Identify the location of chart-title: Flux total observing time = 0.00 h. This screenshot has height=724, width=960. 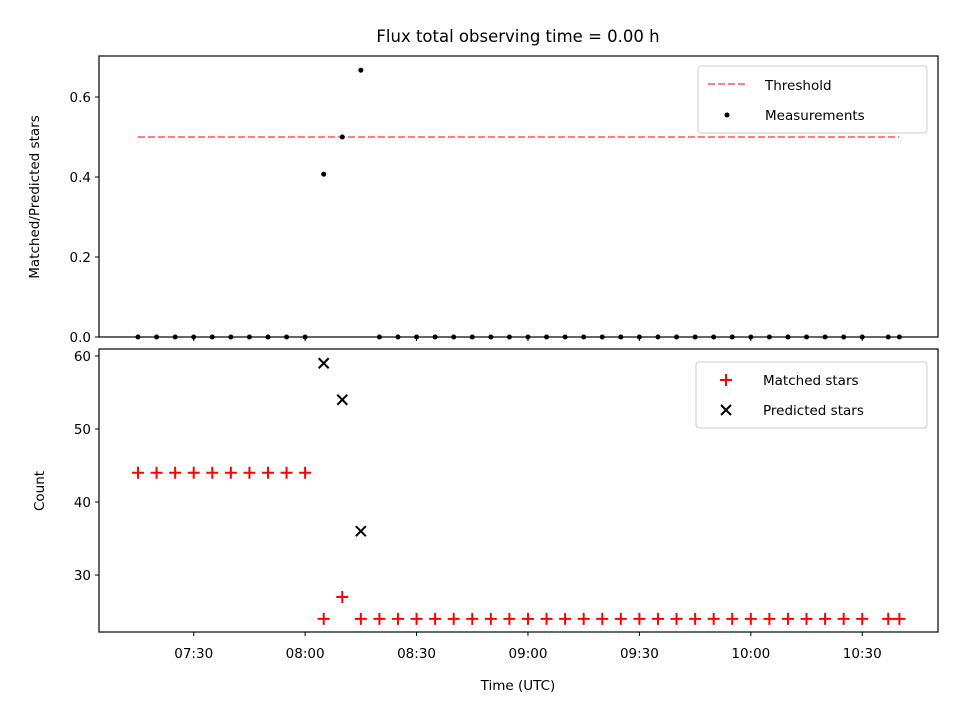
(517, 36).